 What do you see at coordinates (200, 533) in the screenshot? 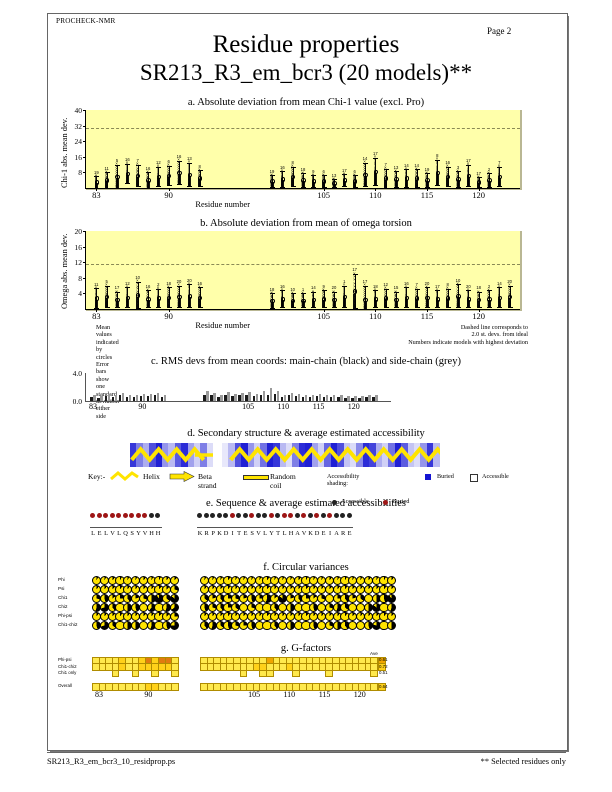
I see `panel-e-residue-letter: K` at bounding box center [200, 533].